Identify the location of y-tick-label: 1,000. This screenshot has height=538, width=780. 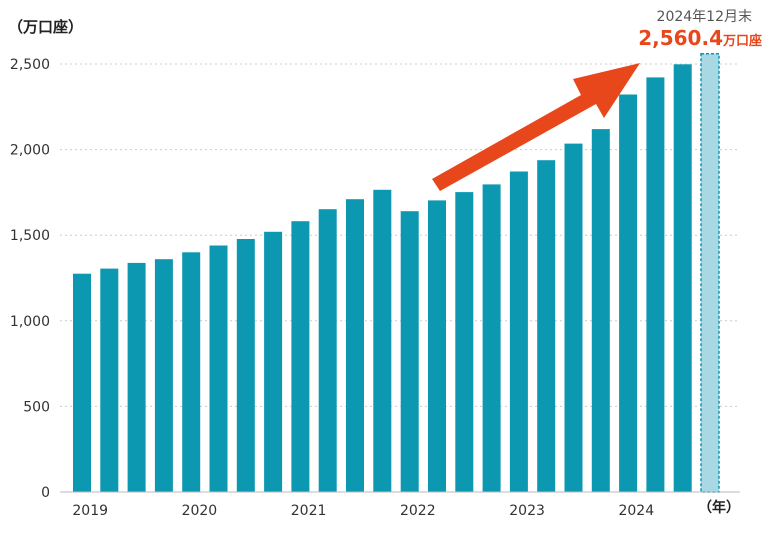
(30, 322).